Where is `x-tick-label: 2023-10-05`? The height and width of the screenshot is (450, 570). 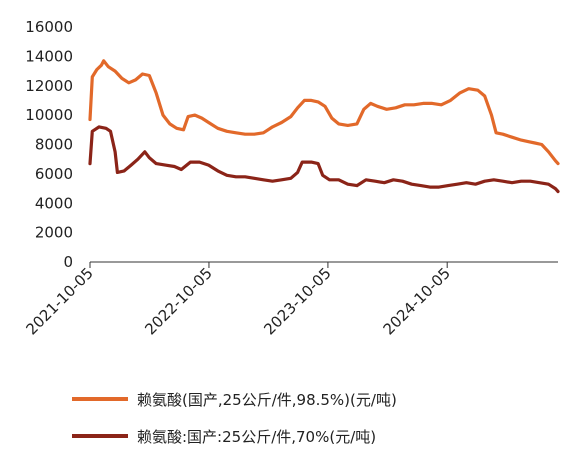 x-tick-label: 2023-10-05 is located at coordinates (297, 301).